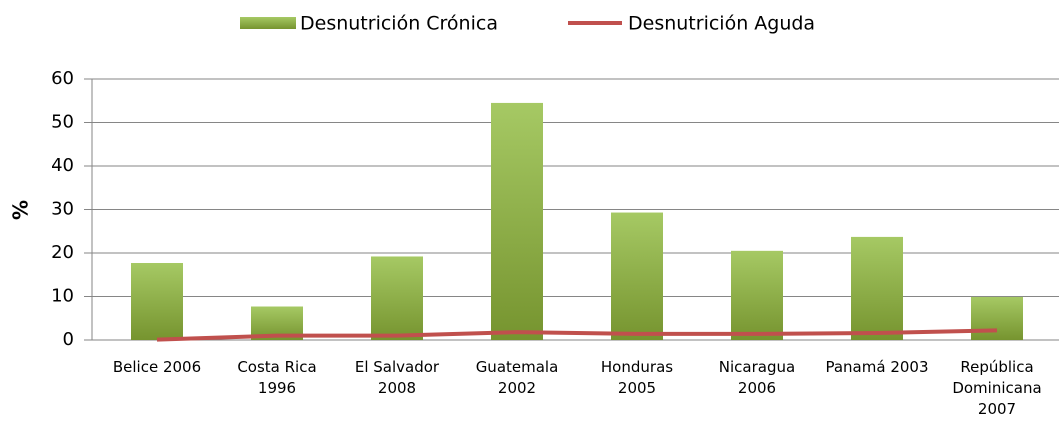 The width and height of the screenshot is (1059, 426). What do you see at coordinates (577, 335) in the screenshot?
I see `line` at bounding box center [577, 335].